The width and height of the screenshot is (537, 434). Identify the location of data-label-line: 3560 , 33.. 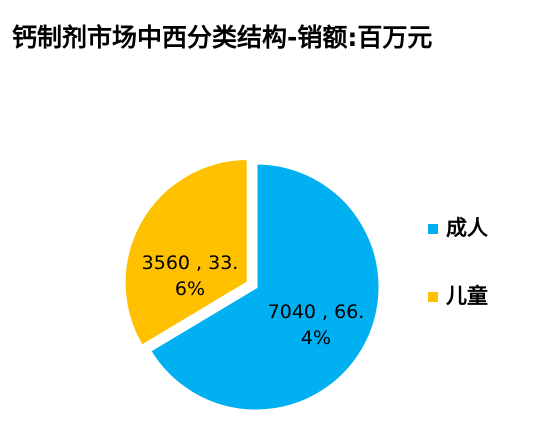
(190, 263).